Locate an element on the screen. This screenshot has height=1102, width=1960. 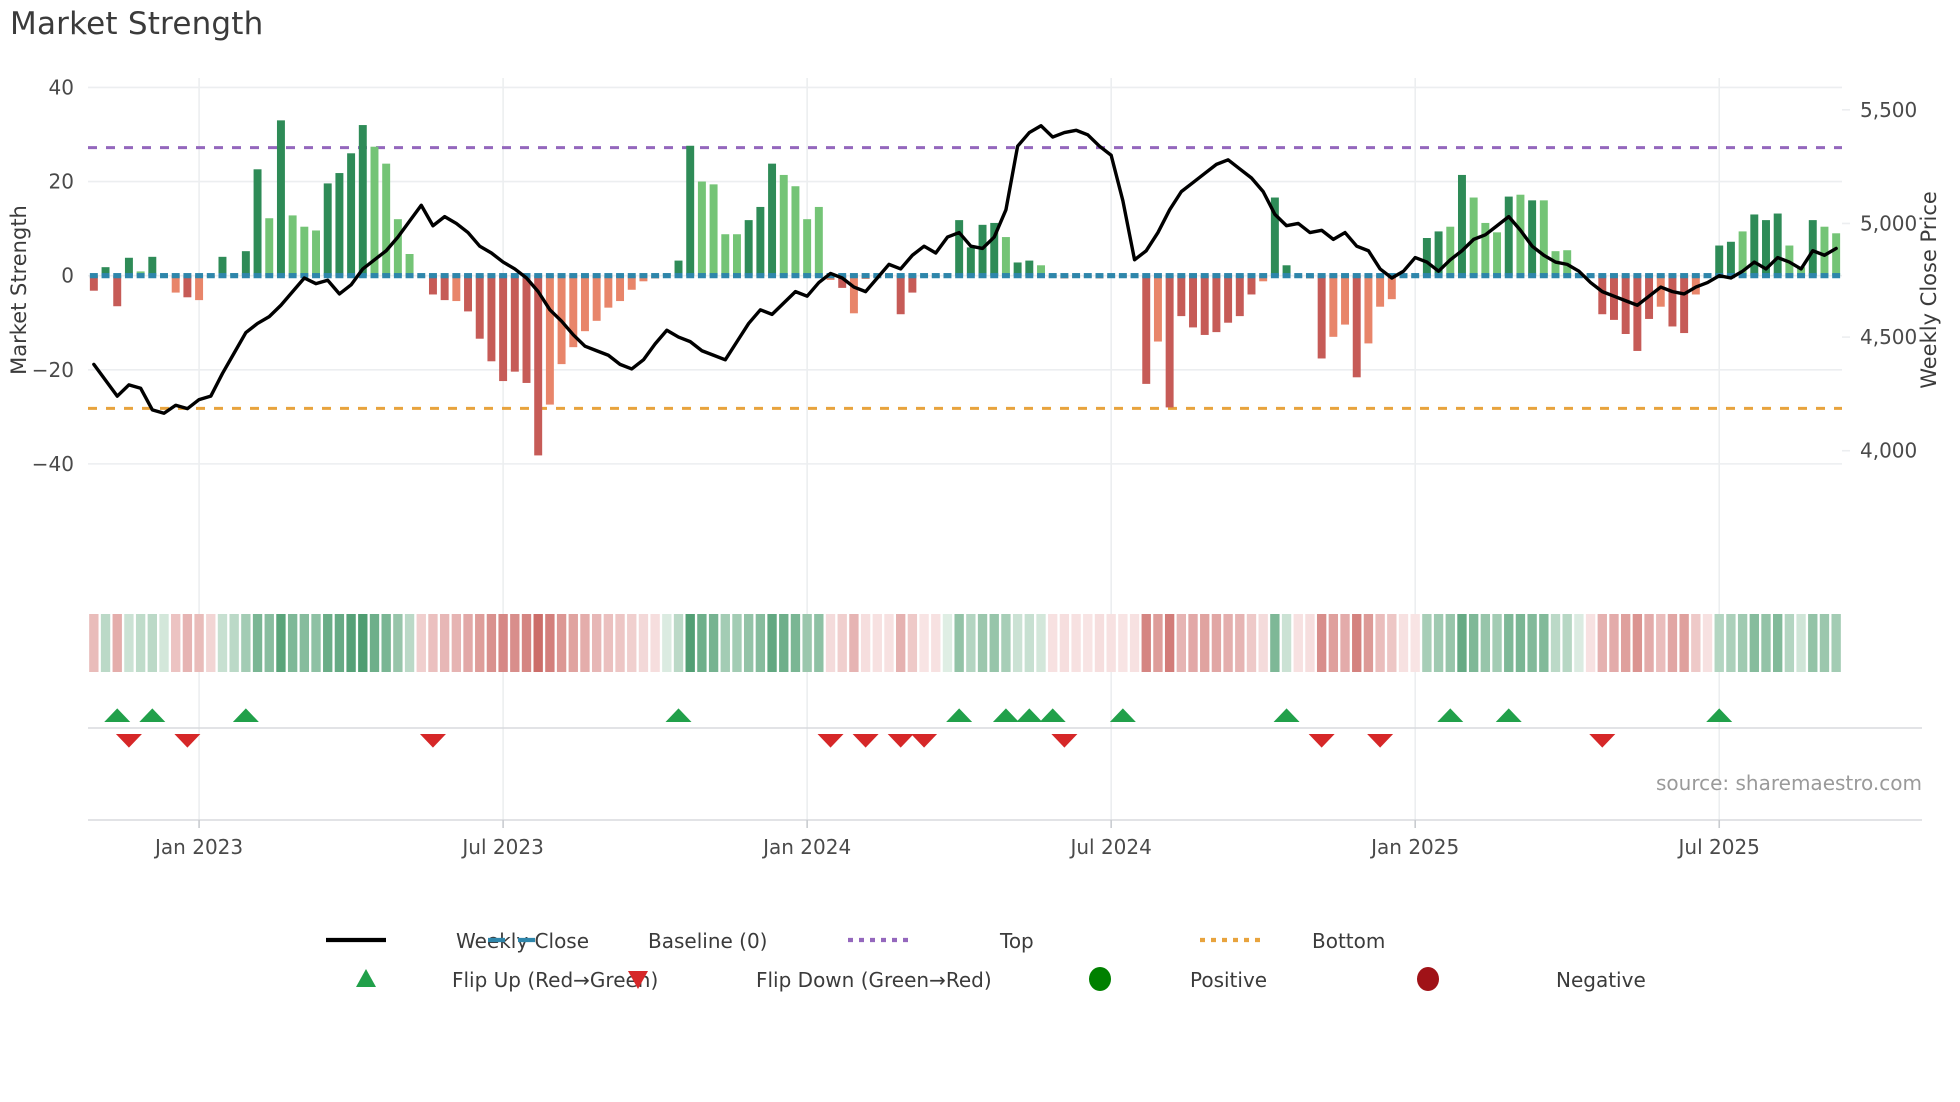
x-tick-label: Jan 2024 is located at coordinates (806, 847).